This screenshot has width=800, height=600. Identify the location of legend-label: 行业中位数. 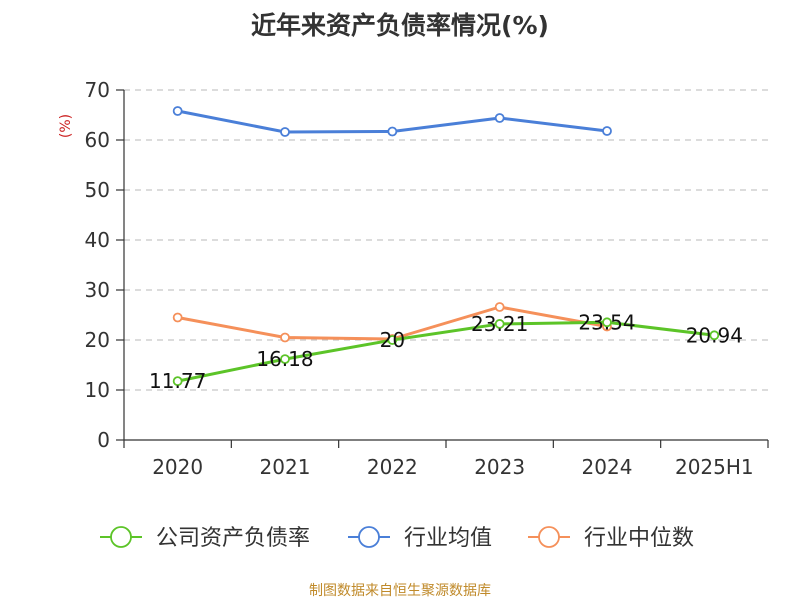
(639, 538).